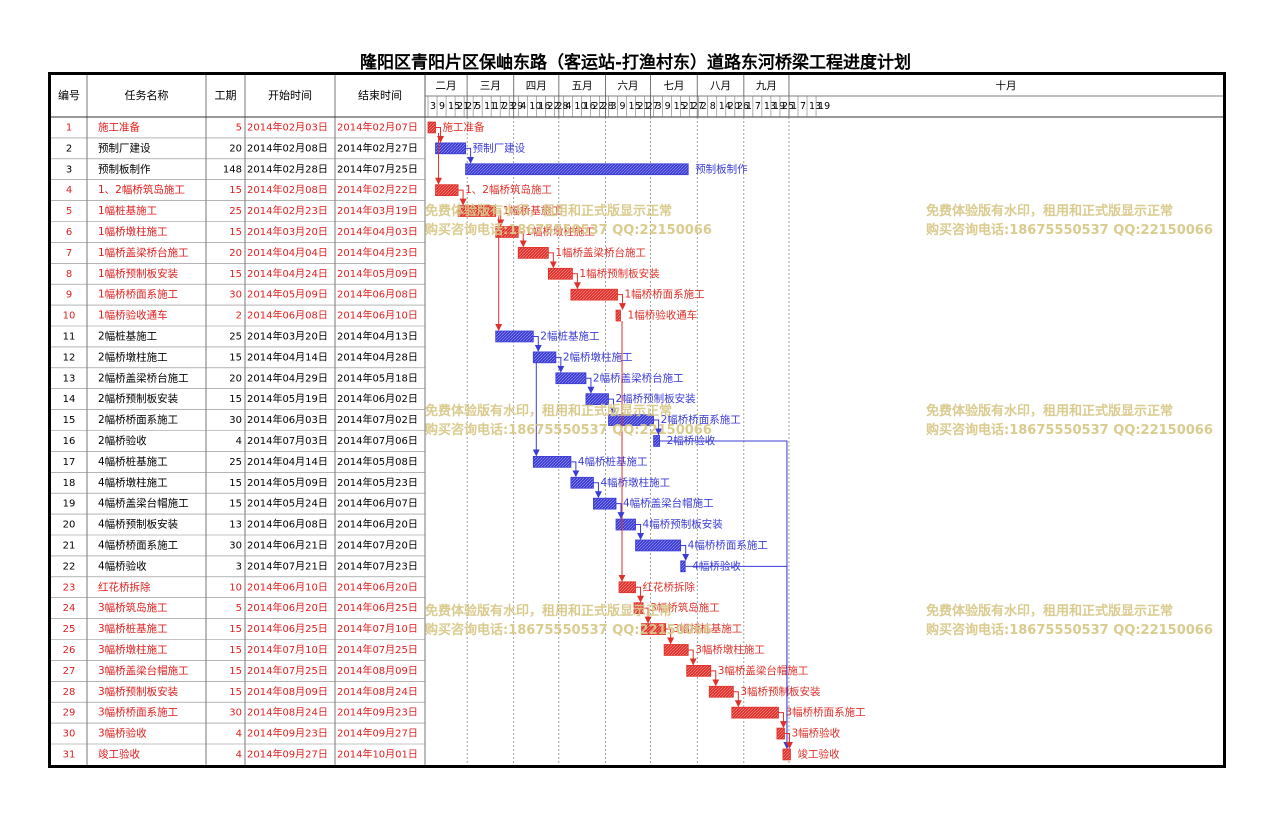 The width and height of the screenshot is (1271, 814). What do you see at coordinates (138, 419) in the screenshot?
I see `task-name-cell: 2幅桥桥面系施工` at bounding box center [138, 419].